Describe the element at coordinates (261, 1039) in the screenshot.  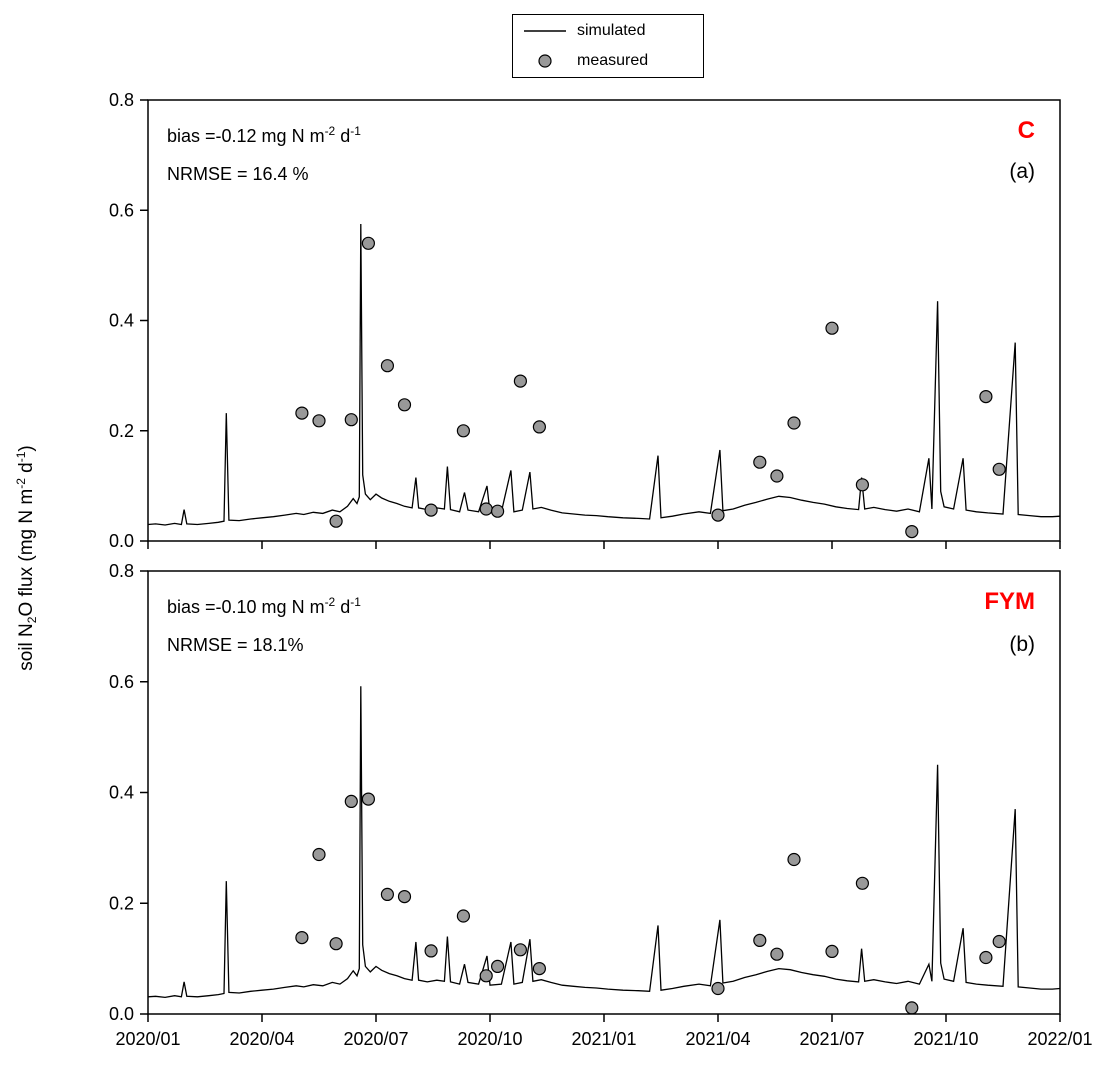
I see `svg-text: 2020/04` at that location.